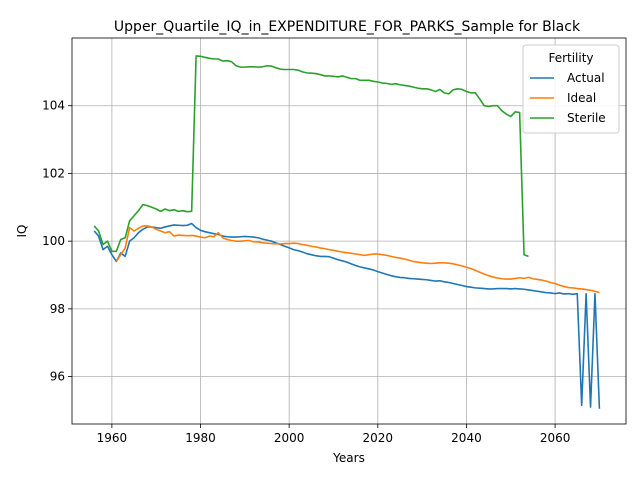  What do you see at coordinates (53, 241) in the screenshot?
I see `y-tick-label: 100` at bounding box center [53, 241].